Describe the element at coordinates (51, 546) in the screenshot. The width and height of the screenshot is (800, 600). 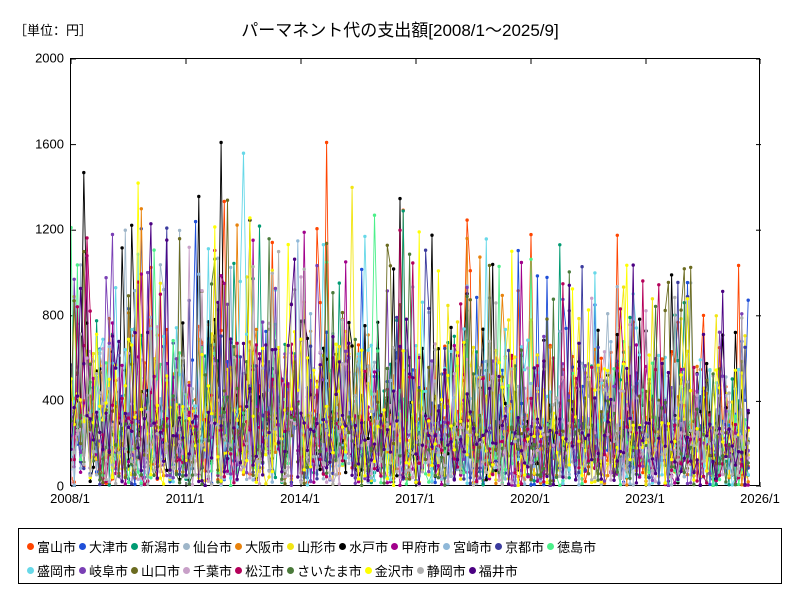
I see `legend-item: 富山市` at that location.